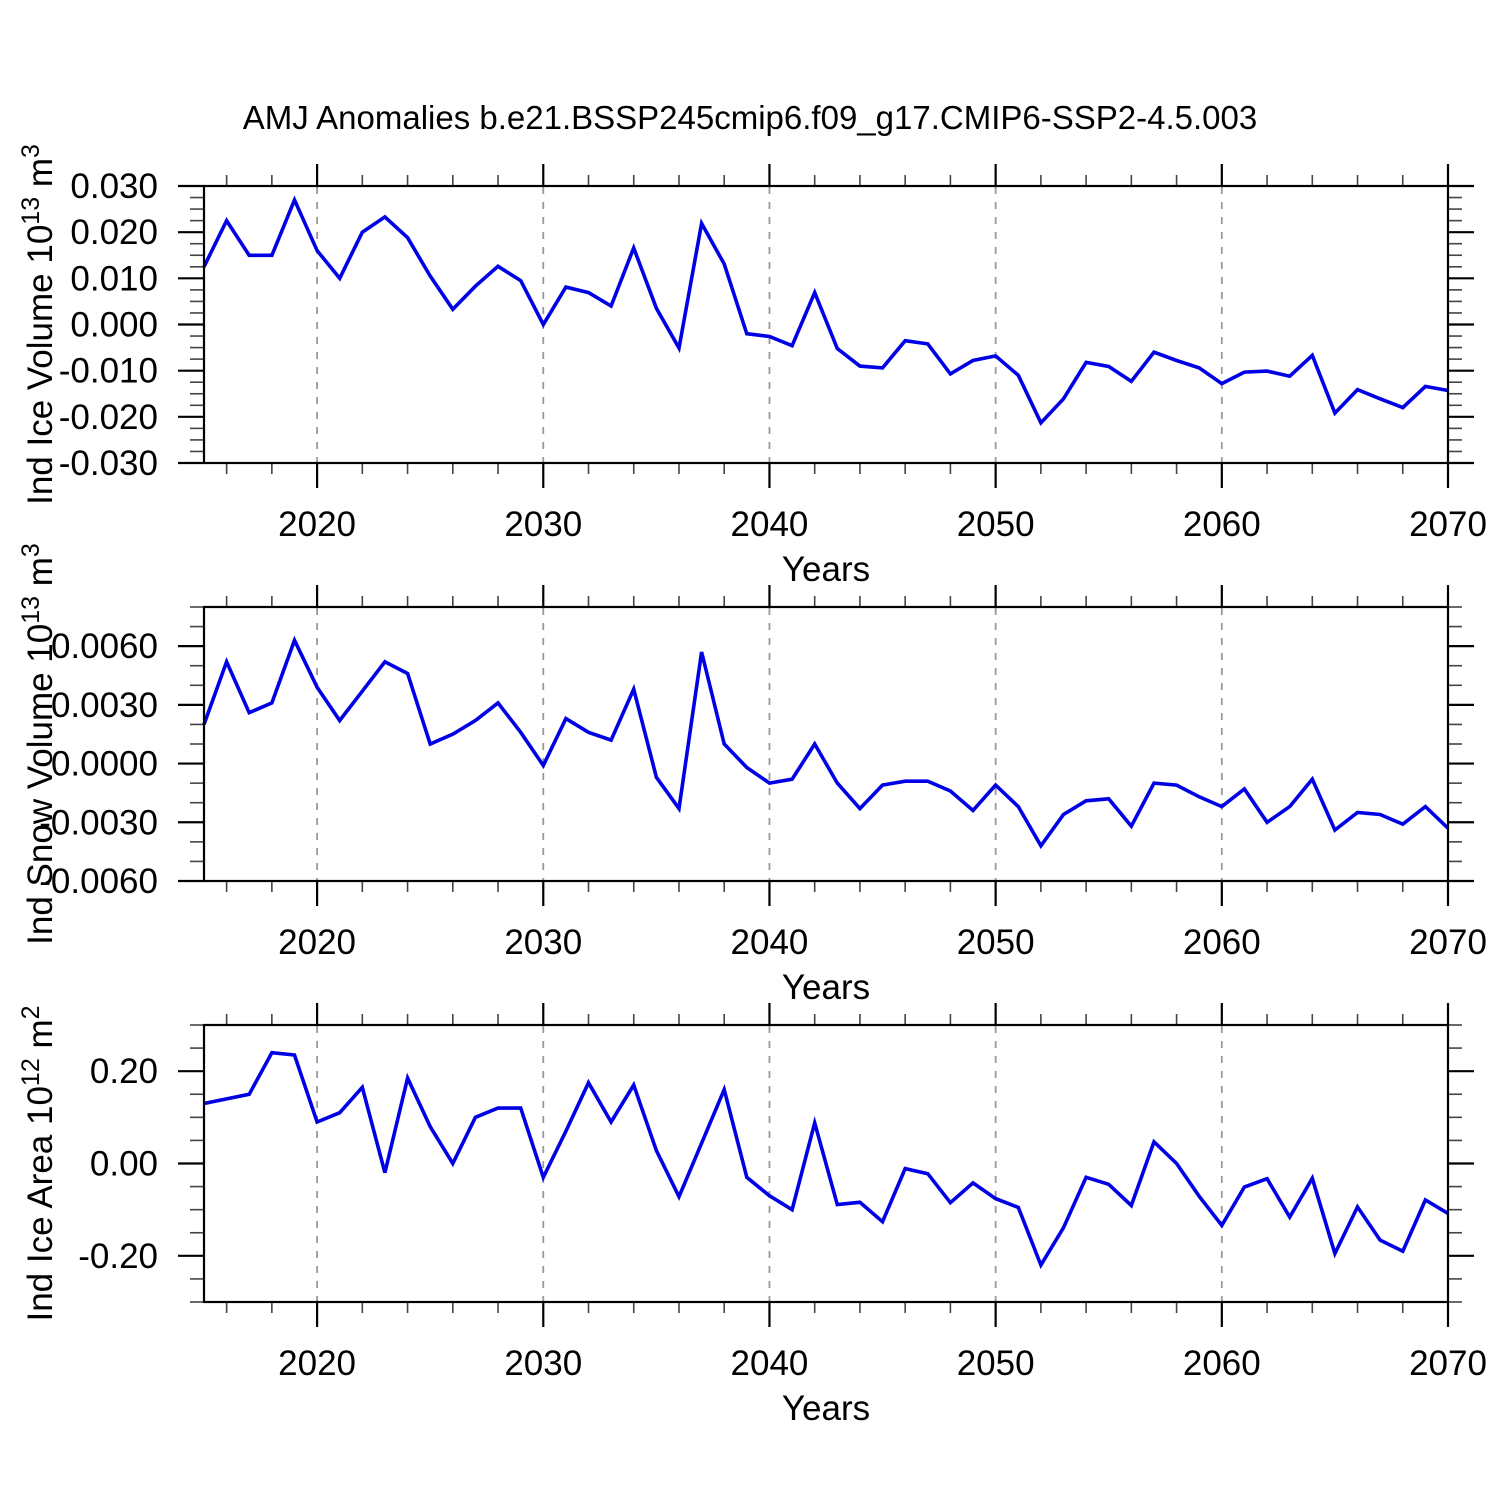  Describe the element at coordinates (98, 881) in the screenshot. I see `y-tick-label: -0.0060` at that location.